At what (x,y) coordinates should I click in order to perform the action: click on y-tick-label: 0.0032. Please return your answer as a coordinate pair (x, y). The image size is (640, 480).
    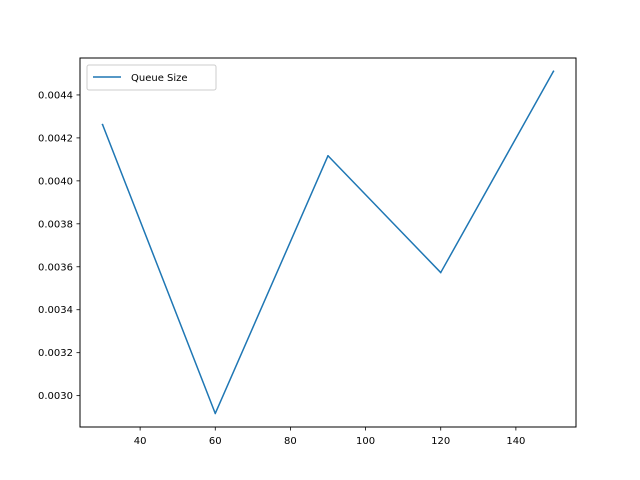
    Looking at the image, I should click on (55, 353).